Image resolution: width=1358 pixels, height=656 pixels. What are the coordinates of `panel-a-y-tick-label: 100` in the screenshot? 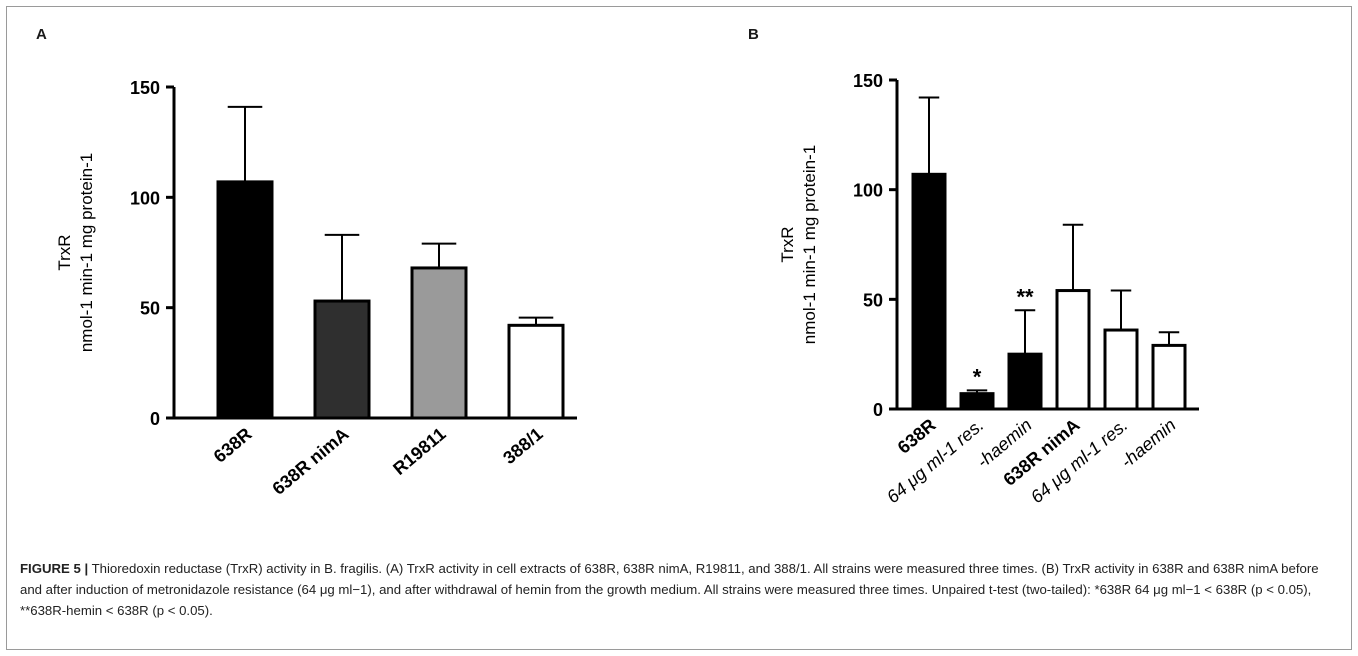 It's located at (145, 198).